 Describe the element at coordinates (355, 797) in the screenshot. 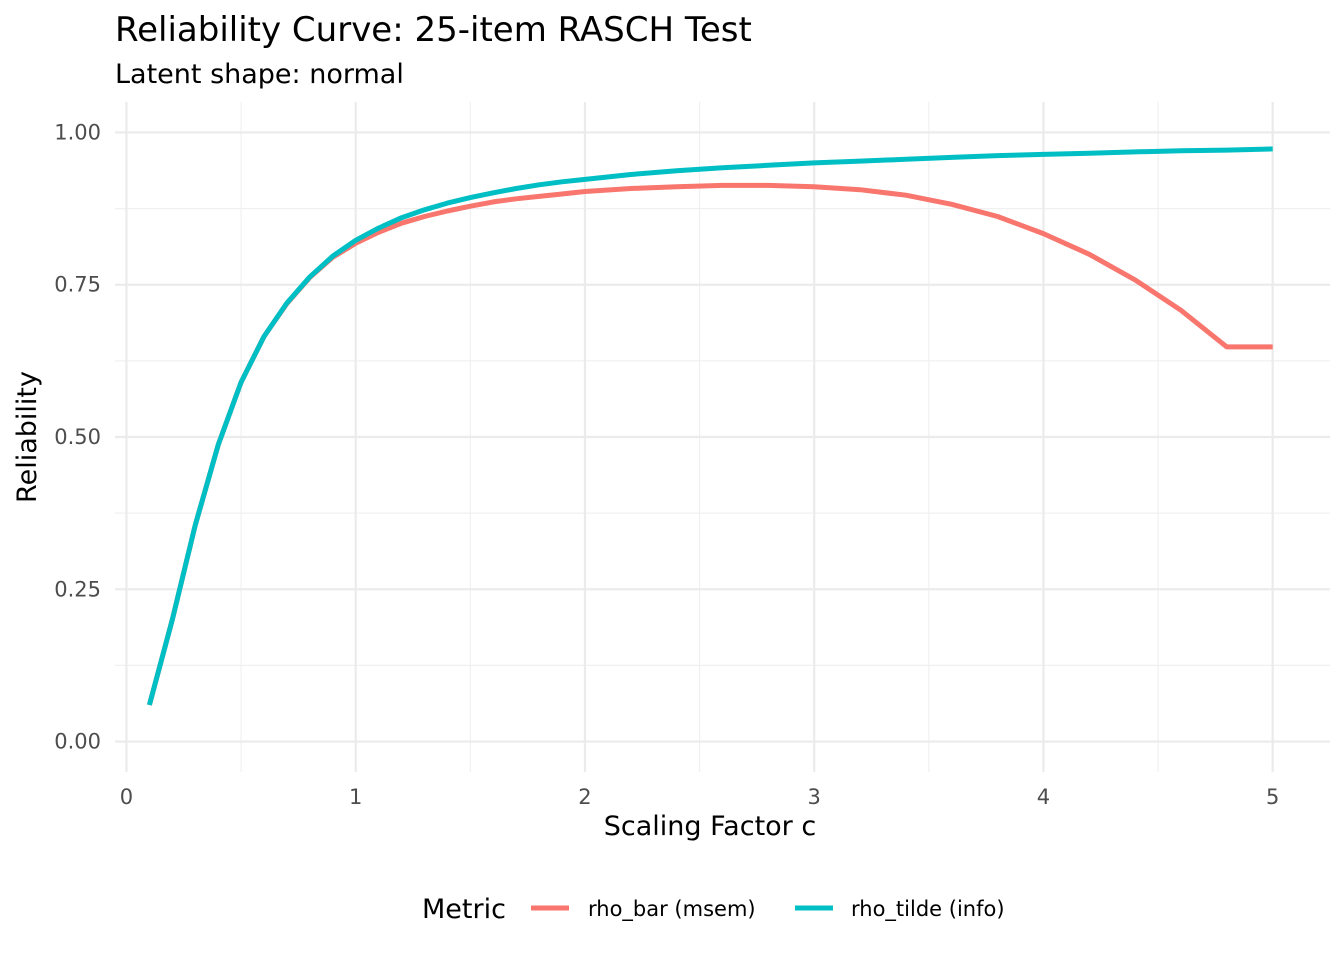

I see `x-tick-label: 1` at that location.